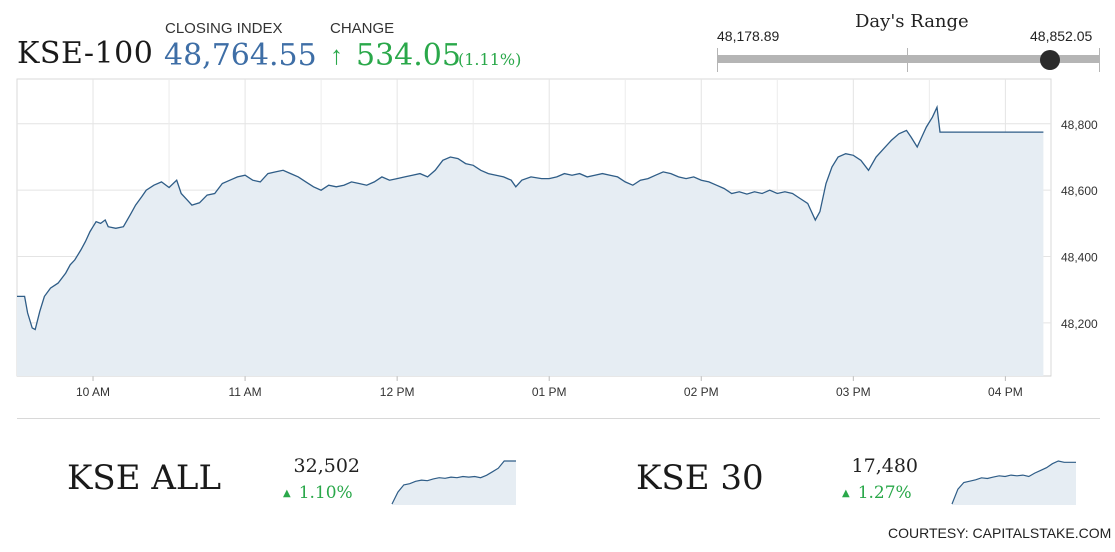  What do you see at coordinates (408, 55) in the screenshot?
I see `change-value: 534.05` at bounding box center [408, 55].